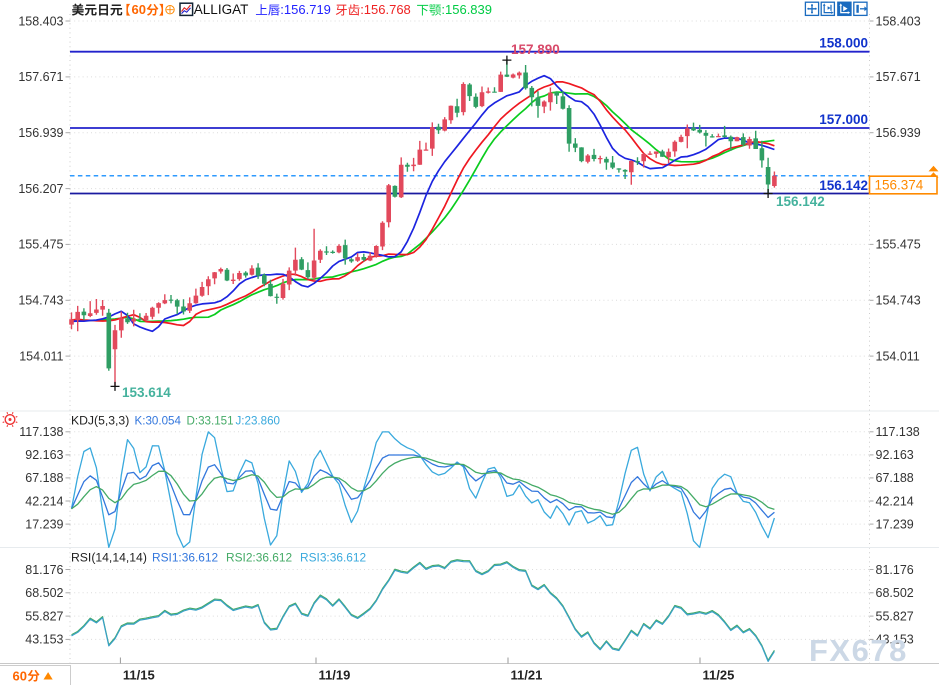  Describe the element at coordinates (139, 675) in the screenshot. I see `svg-text: 11/15` at that location.